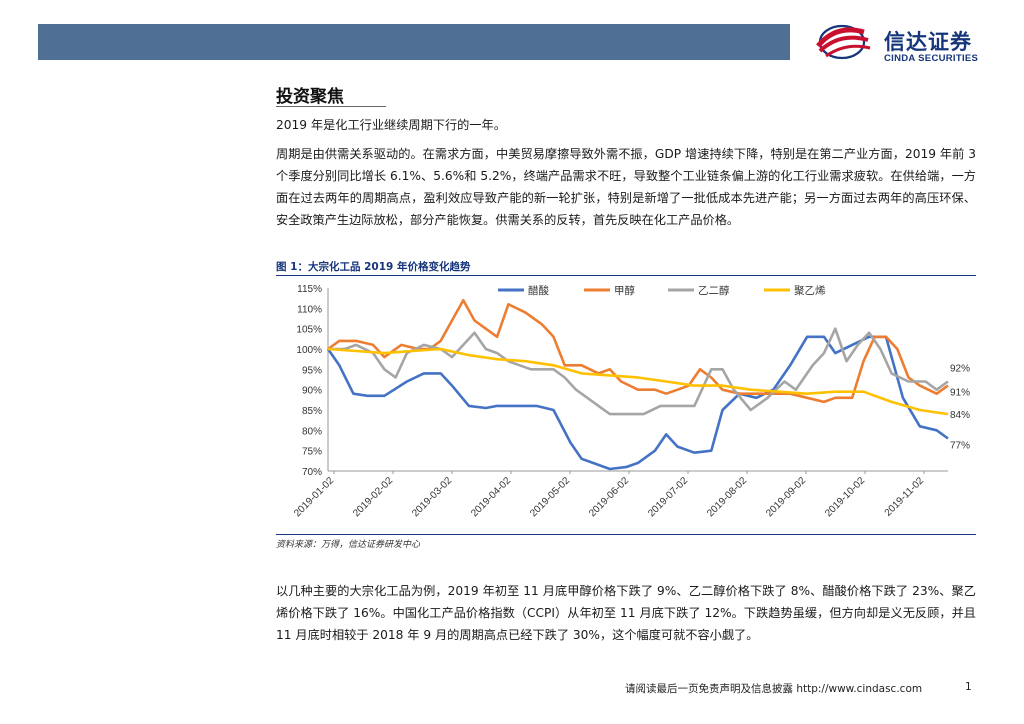  What do you see at coordinates (786, 497) in the screenshot?
I see `x-tick-label: 2019-09-02` at bounding box center [786, 497].